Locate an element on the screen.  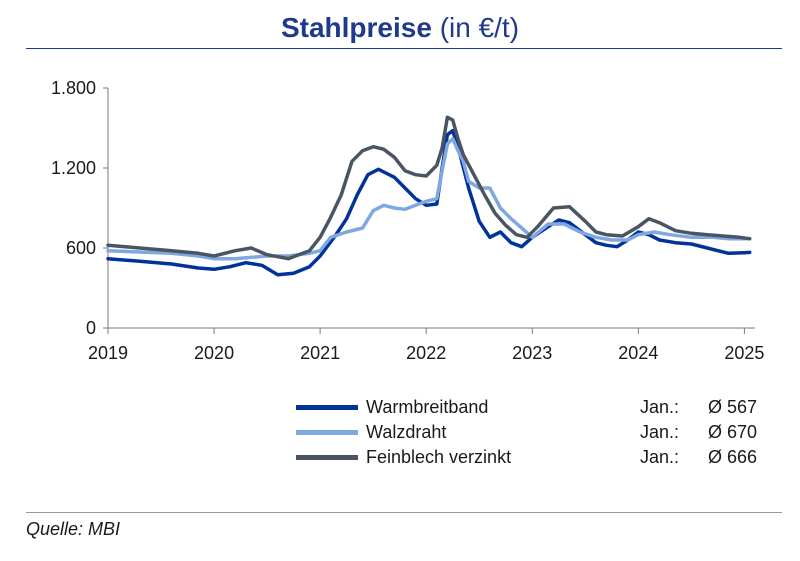
source-note: Quelle: MBI is located at coordinates (73, 529).